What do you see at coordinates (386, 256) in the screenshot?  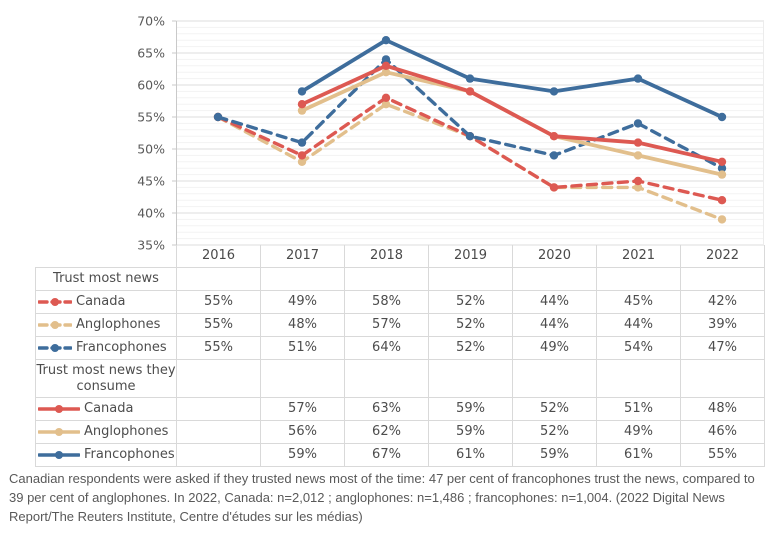 I see `year-cell: 2018` at bounding box center [386, 256].